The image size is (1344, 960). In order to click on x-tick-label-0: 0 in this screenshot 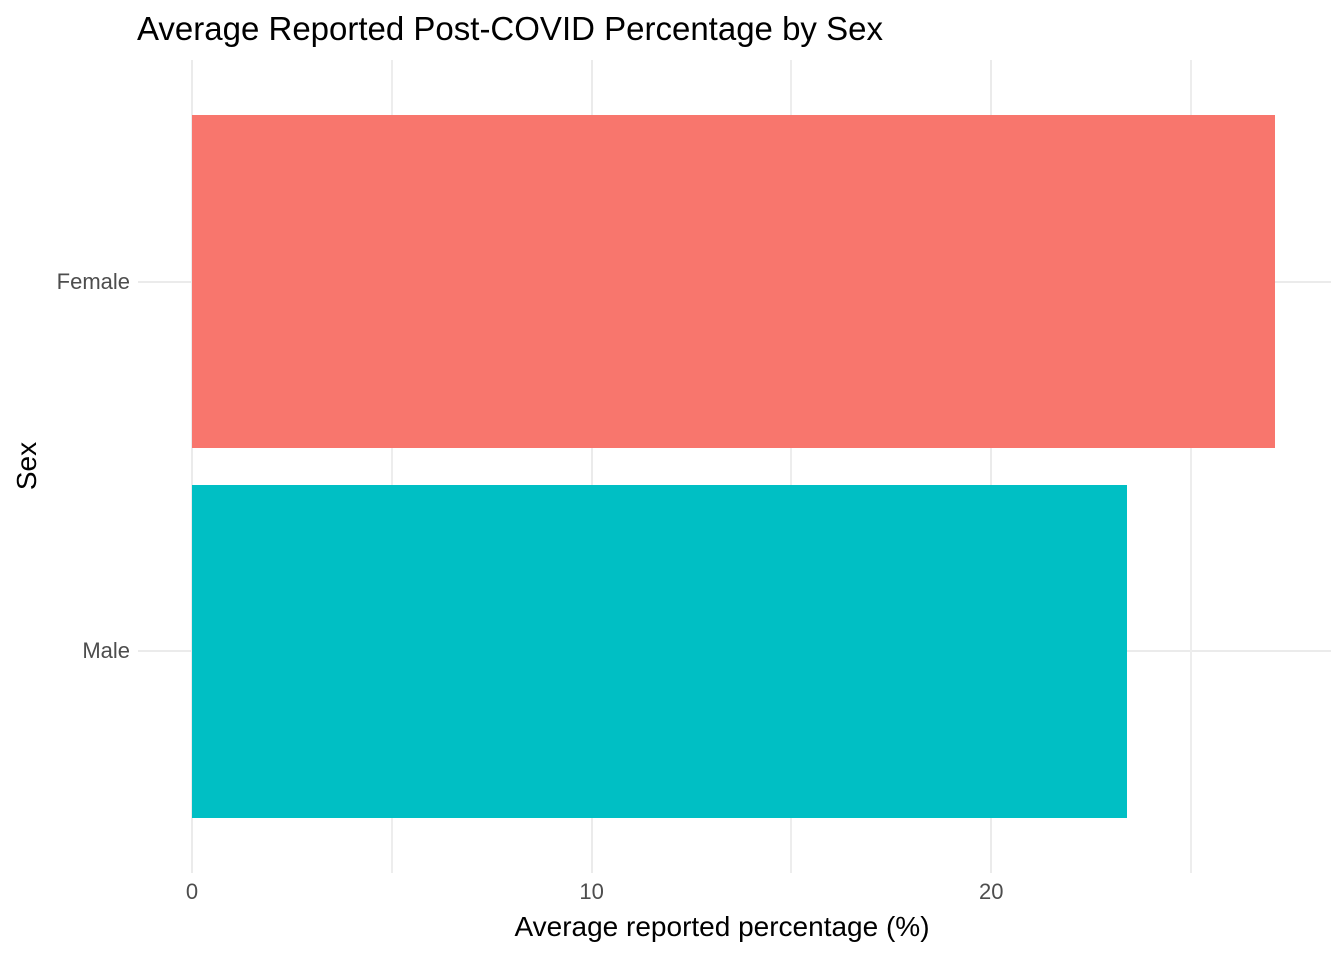, I will do `click(192, 891)`.